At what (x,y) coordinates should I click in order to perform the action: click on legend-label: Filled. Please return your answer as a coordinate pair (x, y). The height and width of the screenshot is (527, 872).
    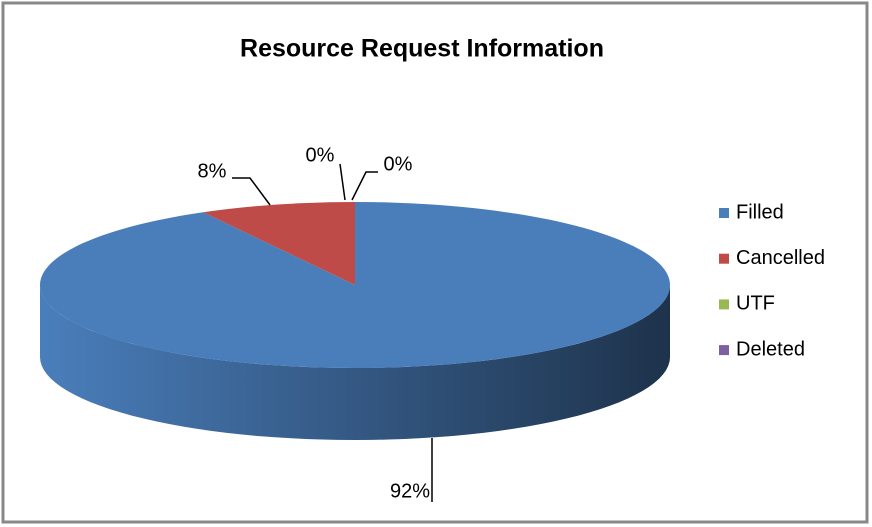
    Looking at the image, I should click on (760, 212).